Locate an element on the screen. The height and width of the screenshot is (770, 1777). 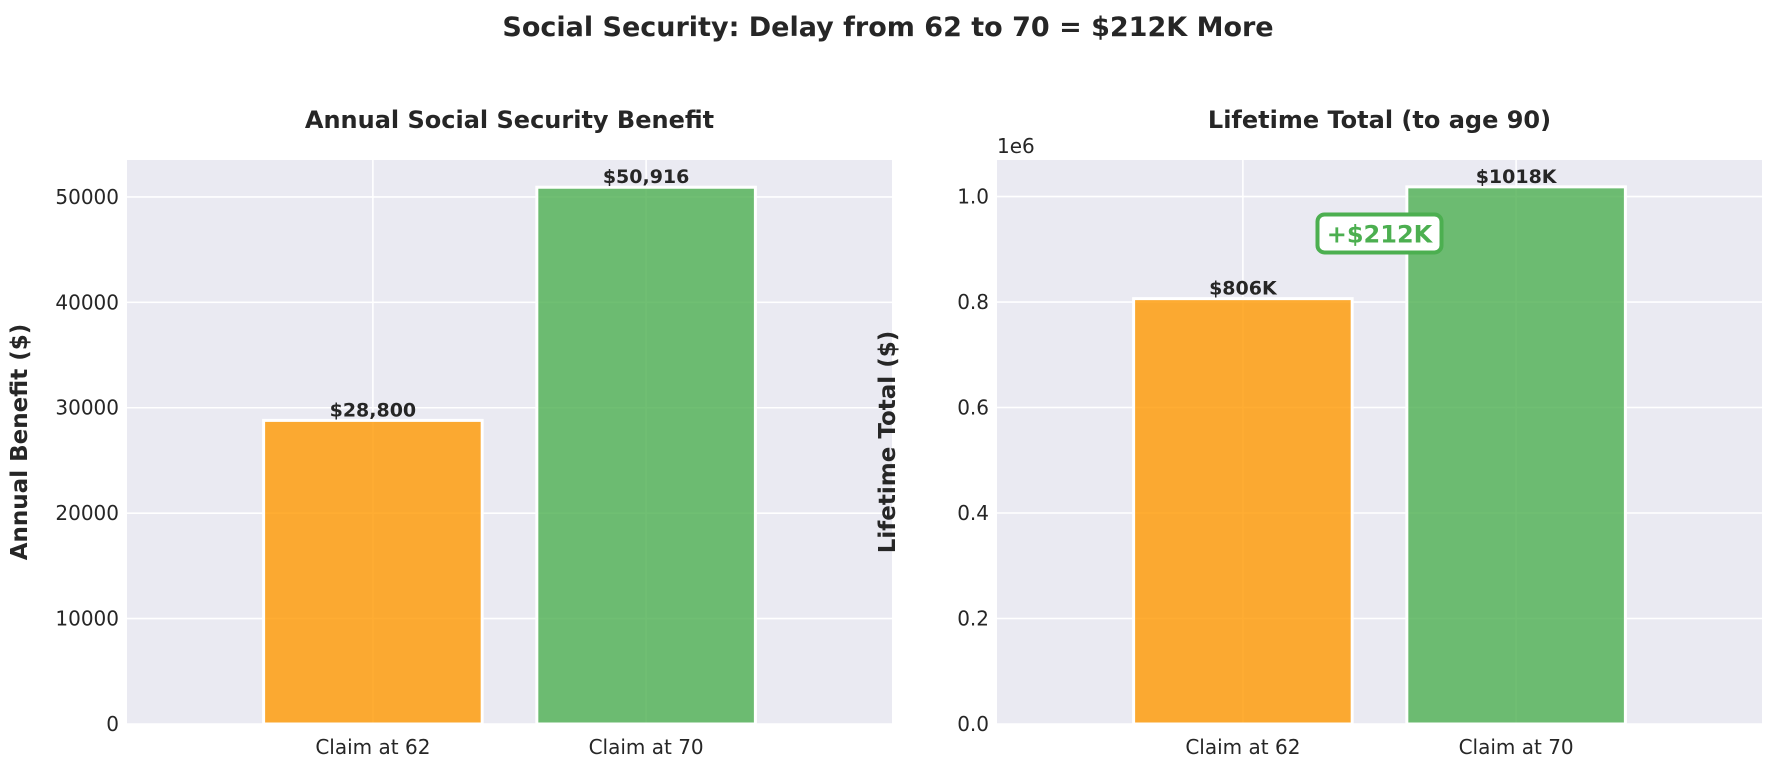
axes-title: Lifetime Total (to age 90) is located at coordinates (1379, 120).